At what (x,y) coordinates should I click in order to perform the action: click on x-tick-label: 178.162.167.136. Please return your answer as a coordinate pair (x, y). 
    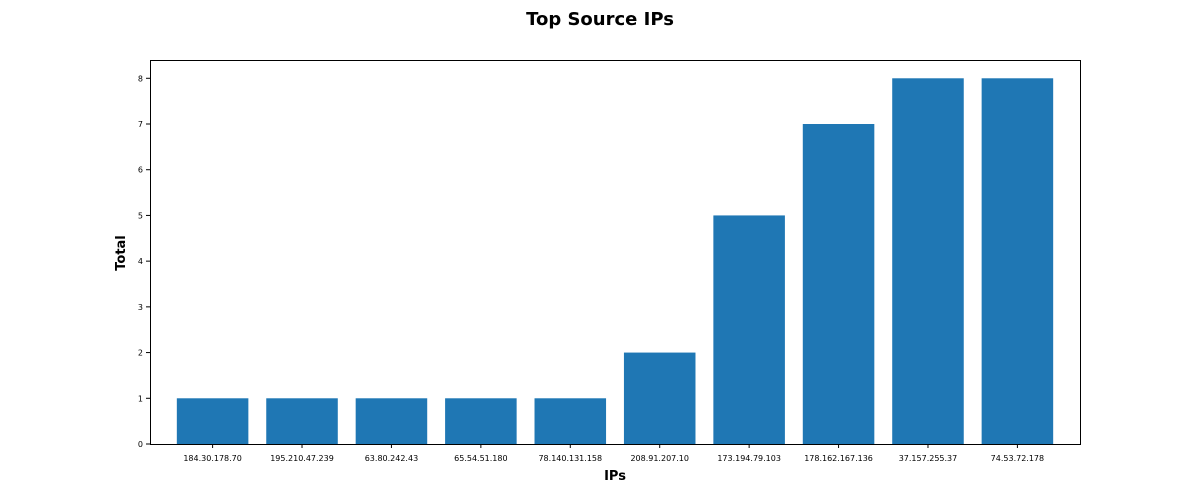
    Looking at the image, I should click on (838, 458).